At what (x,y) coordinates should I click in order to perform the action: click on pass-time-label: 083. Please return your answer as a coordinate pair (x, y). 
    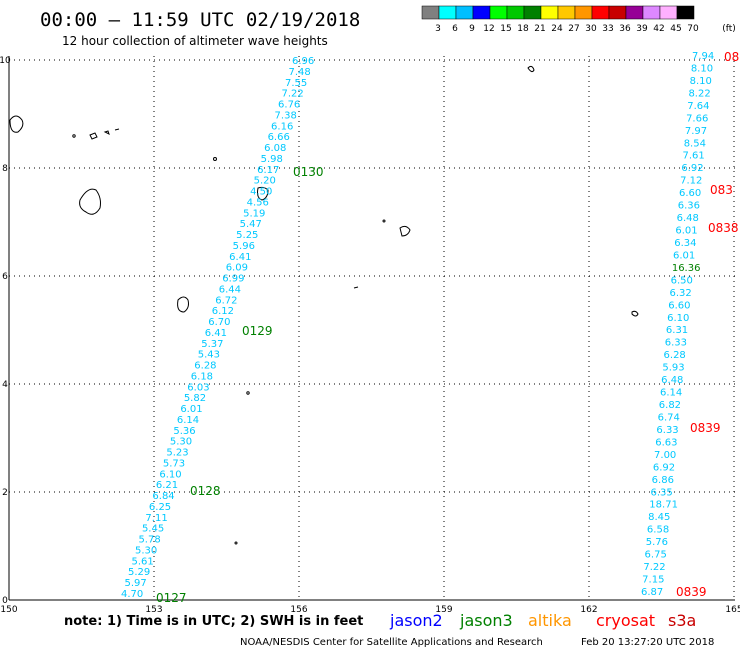
    Looking at the image, I should click on (721, 190).